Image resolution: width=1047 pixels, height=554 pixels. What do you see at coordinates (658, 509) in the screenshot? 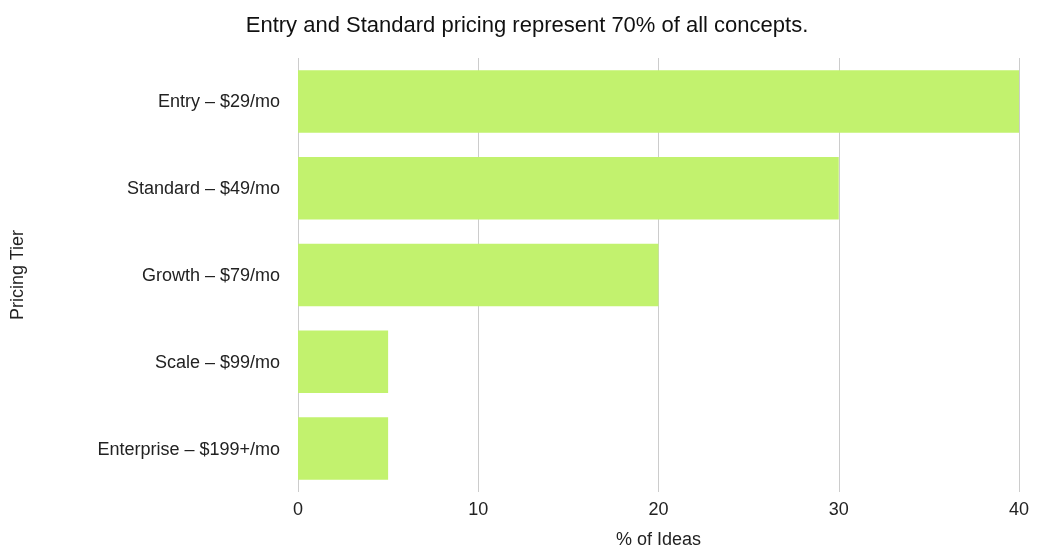
I see `x-tick-label: 20` at bounding box center [658, 509].